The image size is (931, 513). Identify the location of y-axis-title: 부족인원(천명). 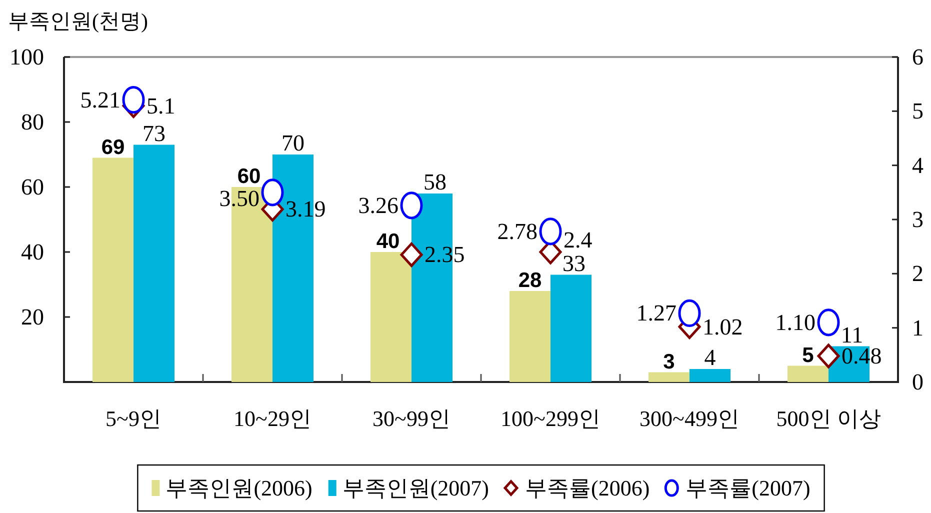
(78, 21).